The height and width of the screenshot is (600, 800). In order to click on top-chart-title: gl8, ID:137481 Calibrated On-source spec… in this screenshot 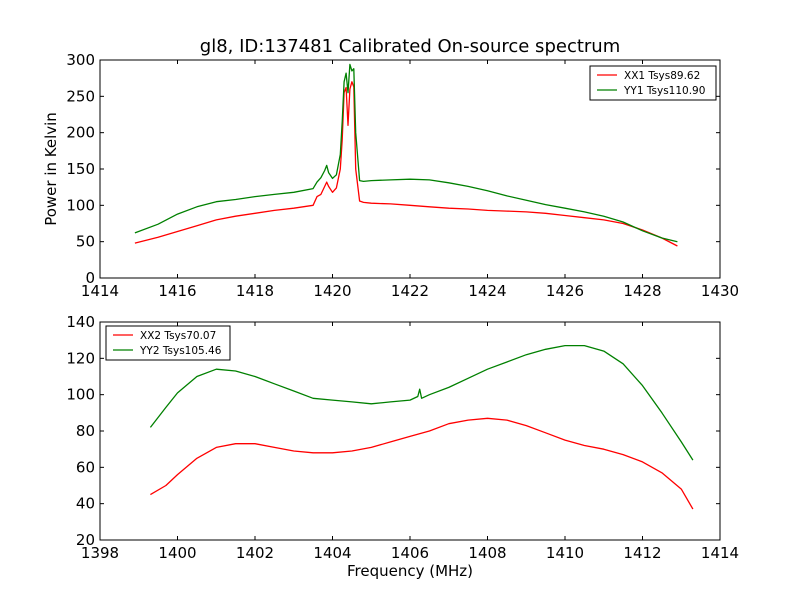, I will do `click(410, 46)`.